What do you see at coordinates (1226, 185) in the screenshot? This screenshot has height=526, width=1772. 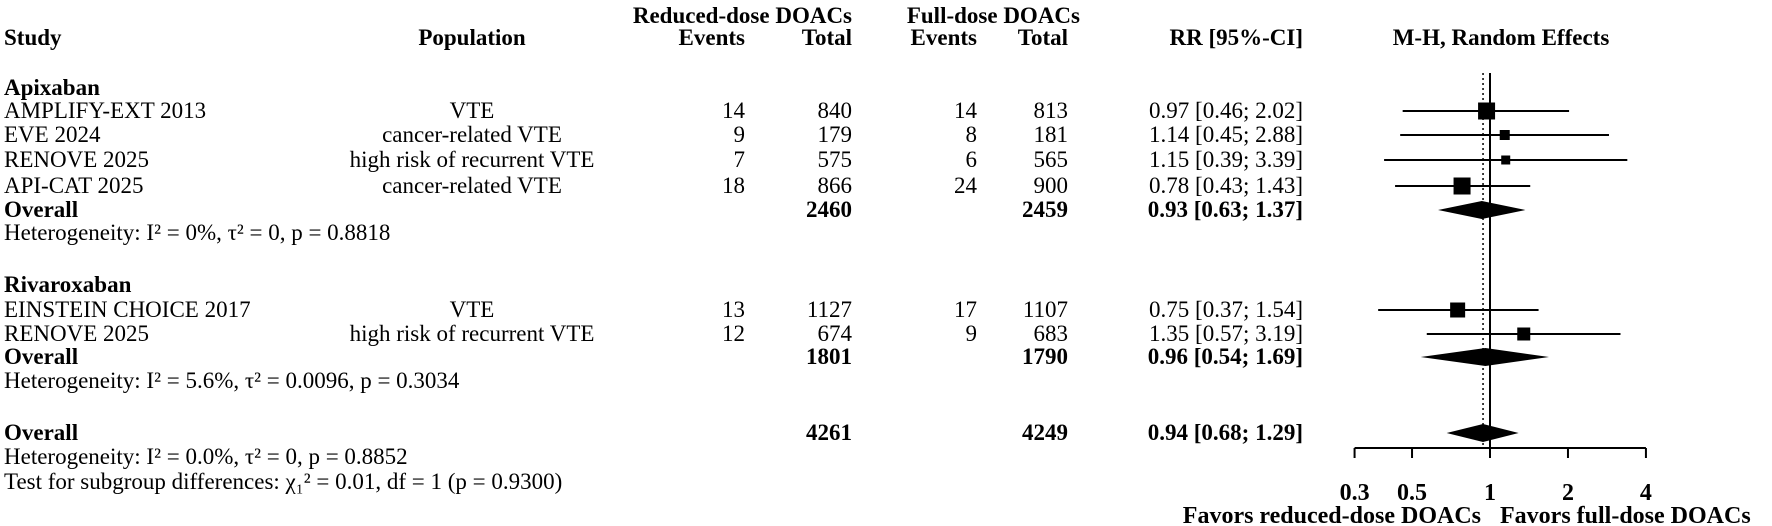 I see `rr-ci-value: 0.78 [0.43; 1.43]` at bounding box center [1226, 185].